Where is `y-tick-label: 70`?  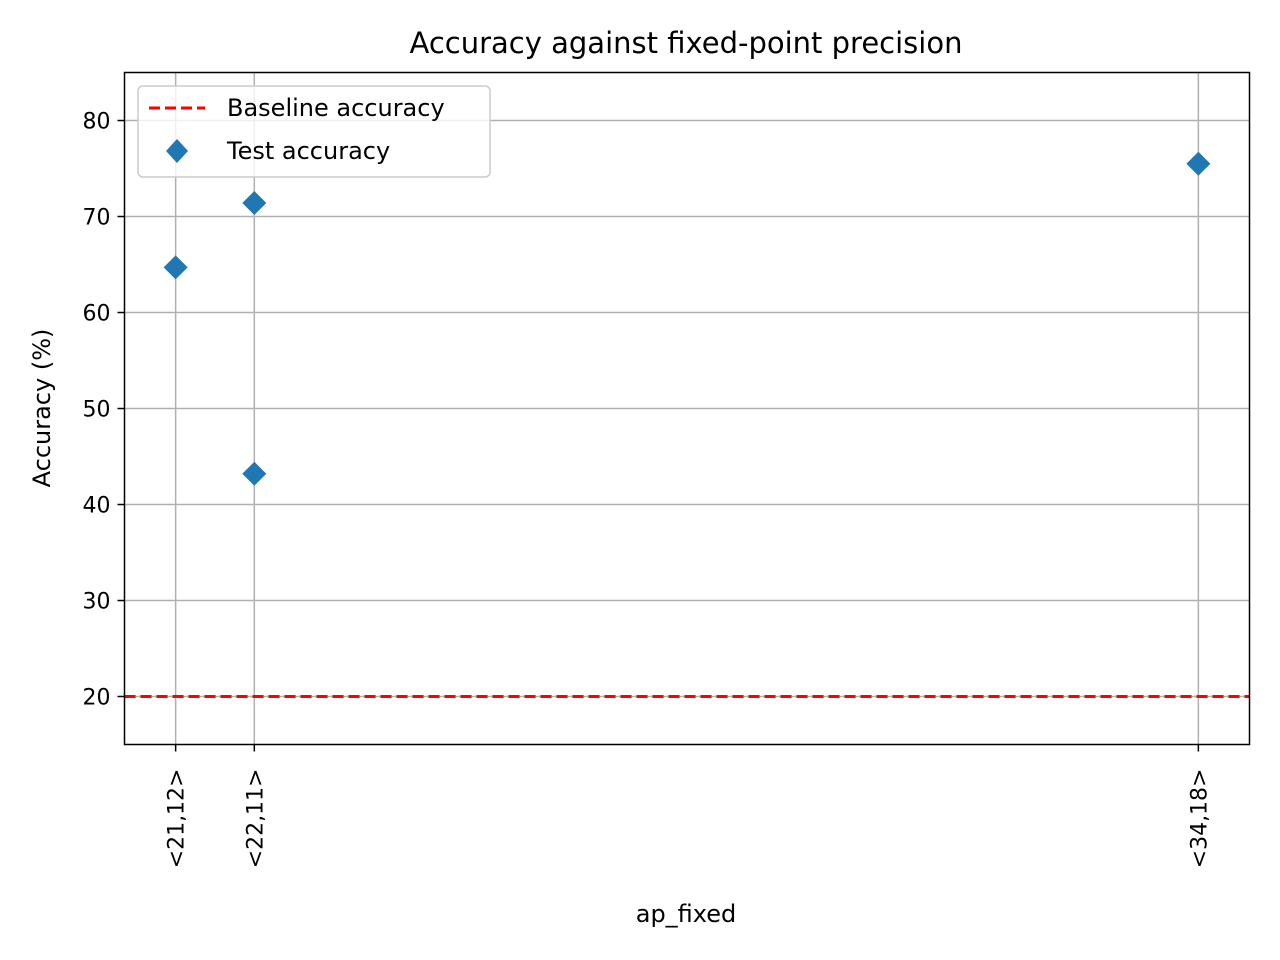 y-tick-label: 70 is located at coordinates (97, 218).